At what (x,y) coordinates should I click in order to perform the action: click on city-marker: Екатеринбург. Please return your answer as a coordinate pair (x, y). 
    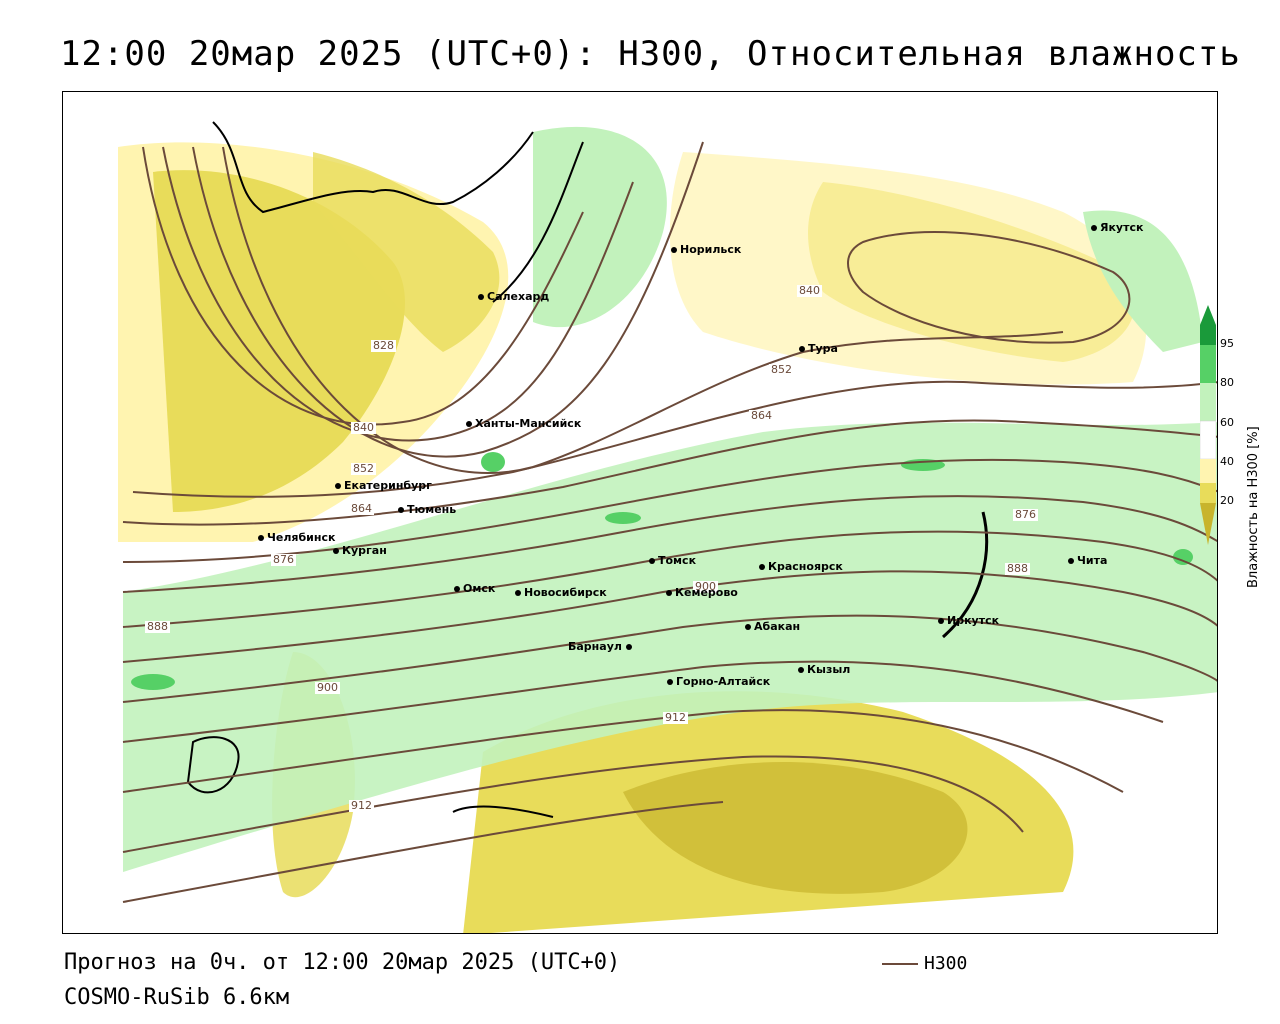
    Looking at the image, I should click on (383, 485).